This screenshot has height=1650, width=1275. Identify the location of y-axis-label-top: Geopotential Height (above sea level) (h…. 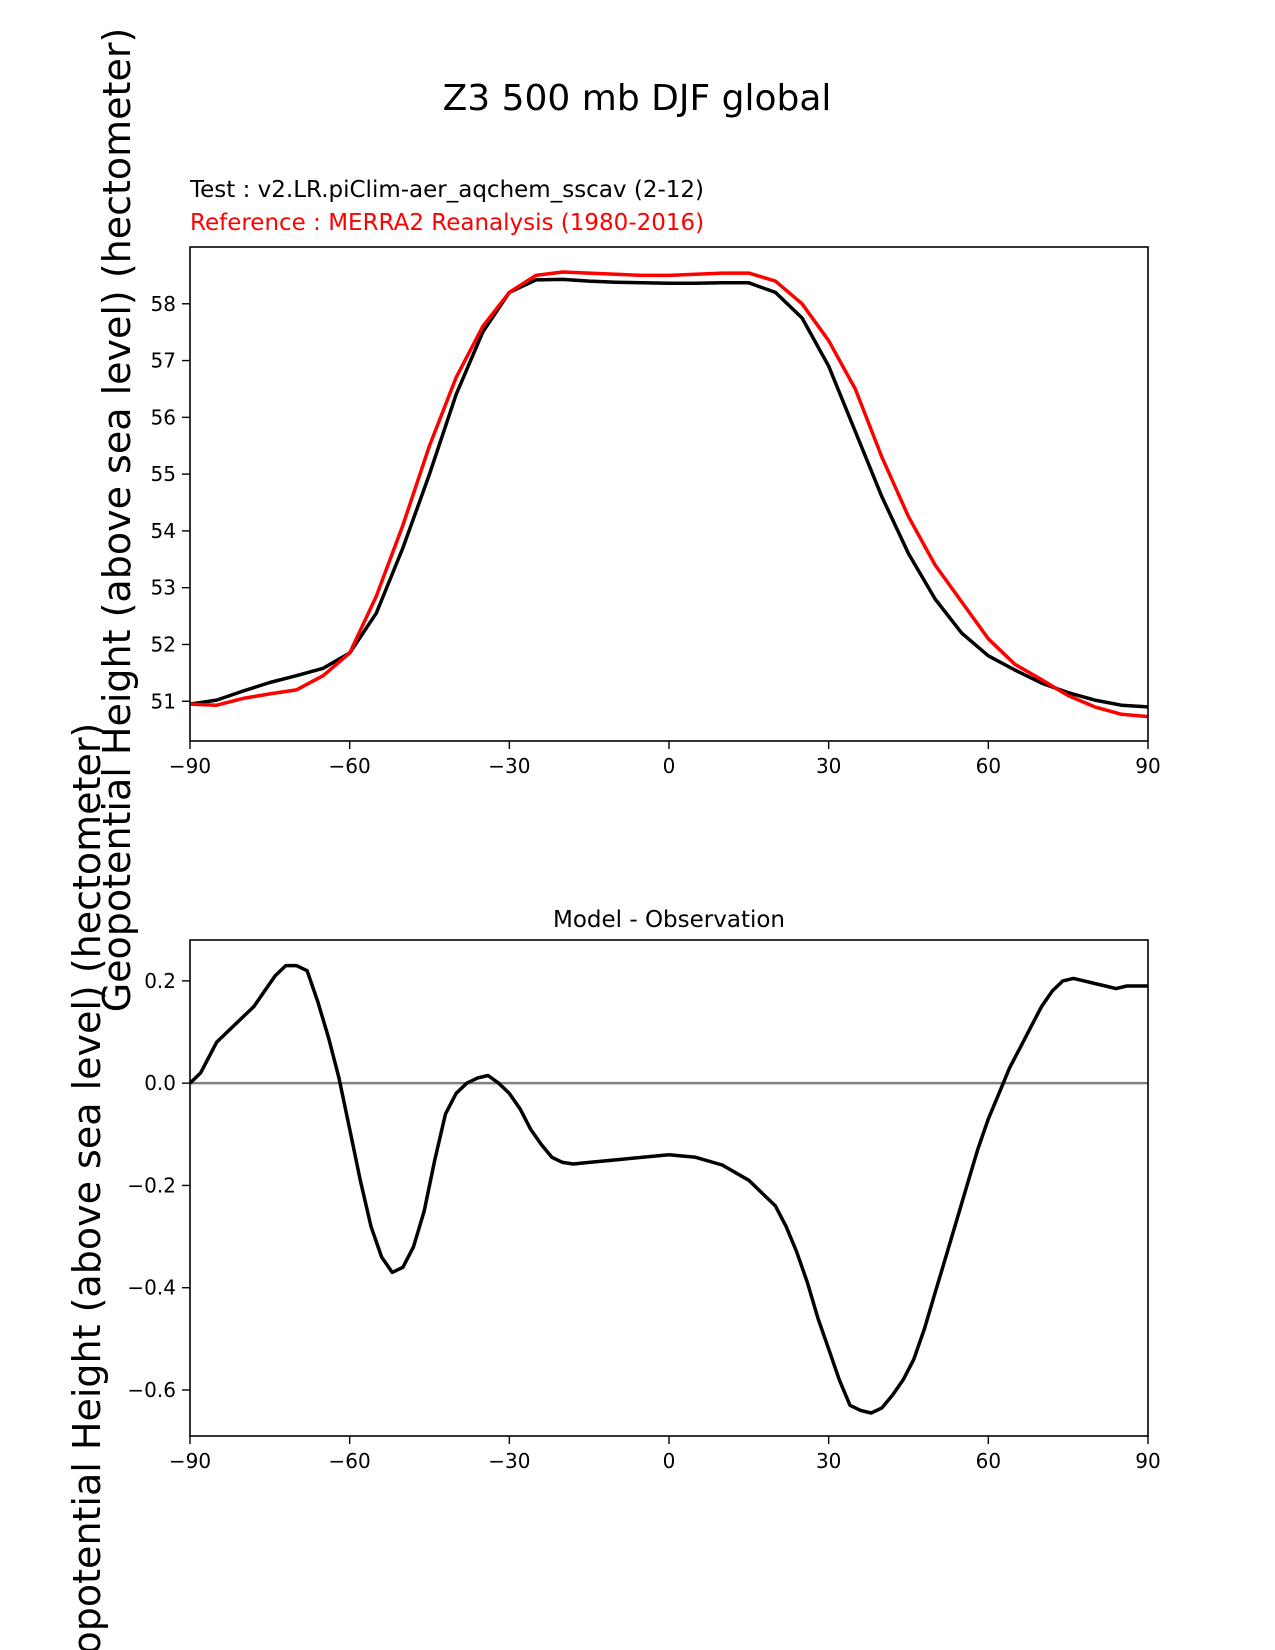
(117, 520).